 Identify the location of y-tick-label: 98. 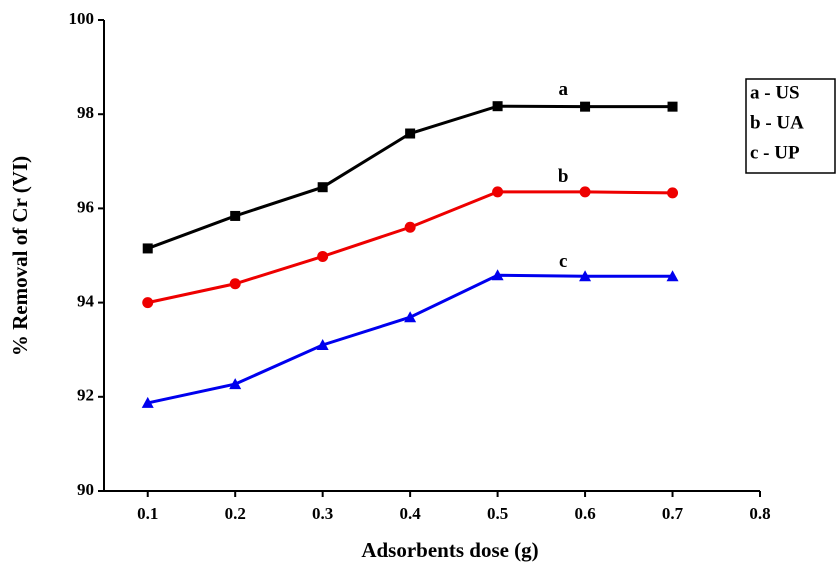
(85, 112).